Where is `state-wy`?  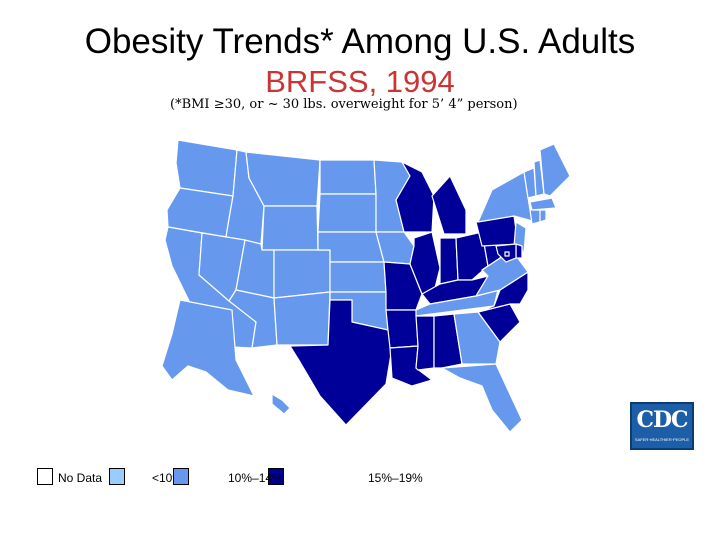
state-wy is located at coordinates (290, 228).